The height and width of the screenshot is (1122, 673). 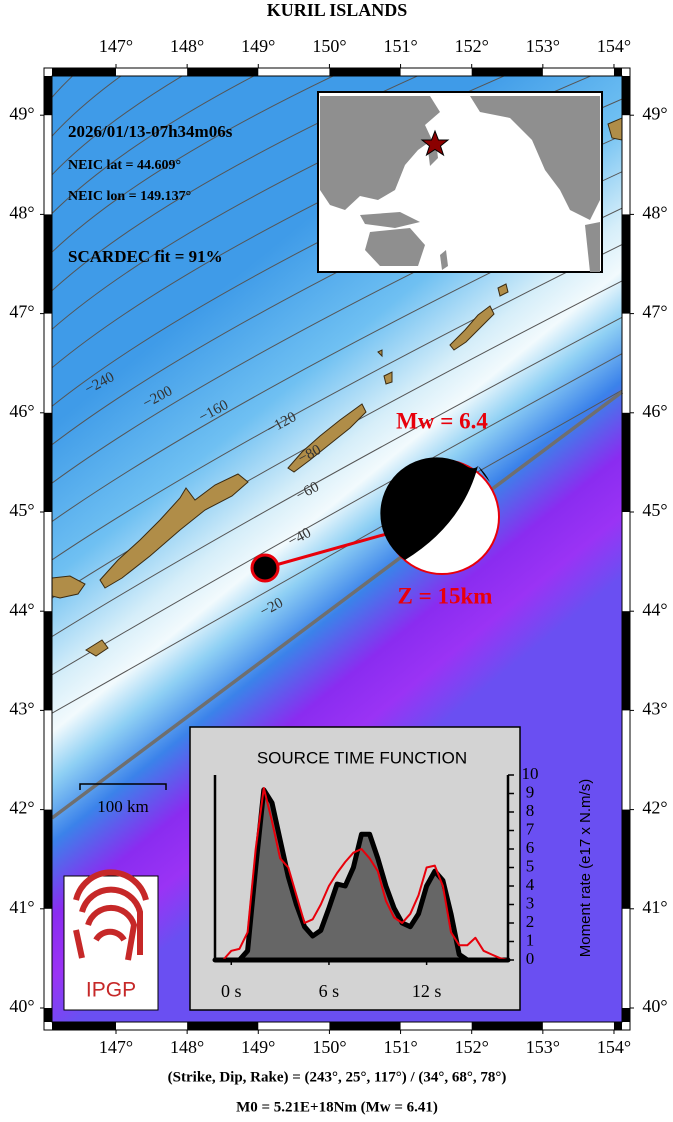 What do you see at coordinates (361, 868) in the screenshot?
I see `stf-axes` at bounding box center [361, 868].